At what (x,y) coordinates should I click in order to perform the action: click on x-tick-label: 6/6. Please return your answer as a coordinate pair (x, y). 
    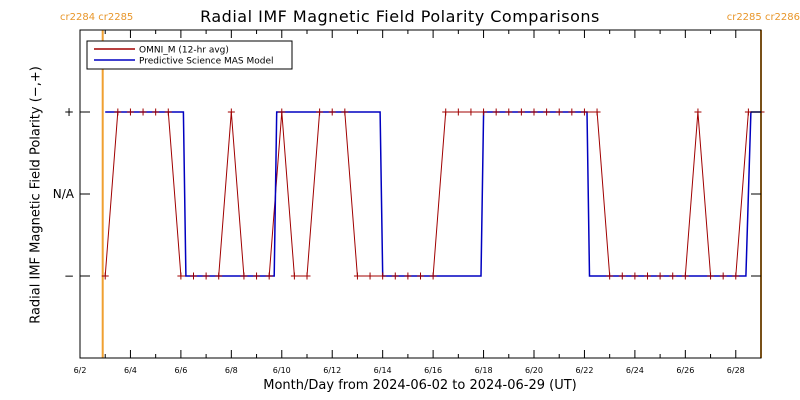
    Looking at the image, I should click on (180, 370).